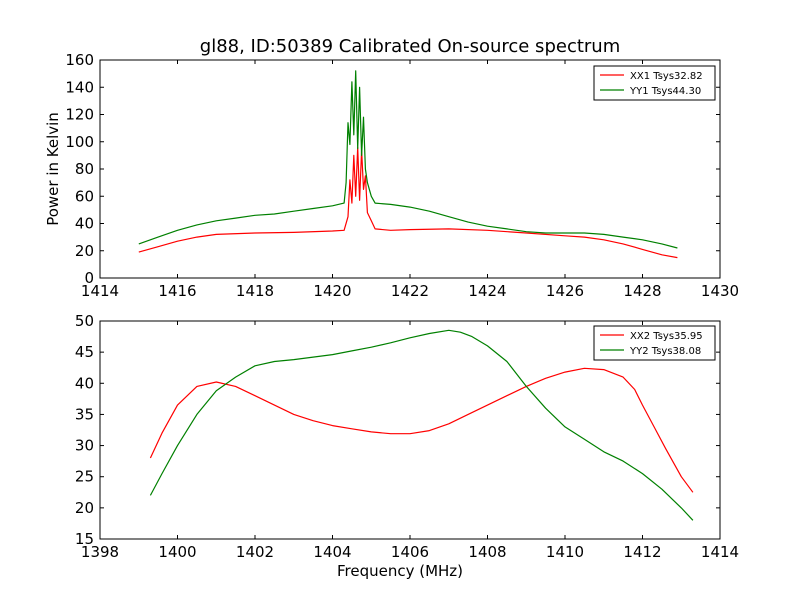 The image size is (800, 600). I want to click on y-tick-label: 45, so click(84, 352).